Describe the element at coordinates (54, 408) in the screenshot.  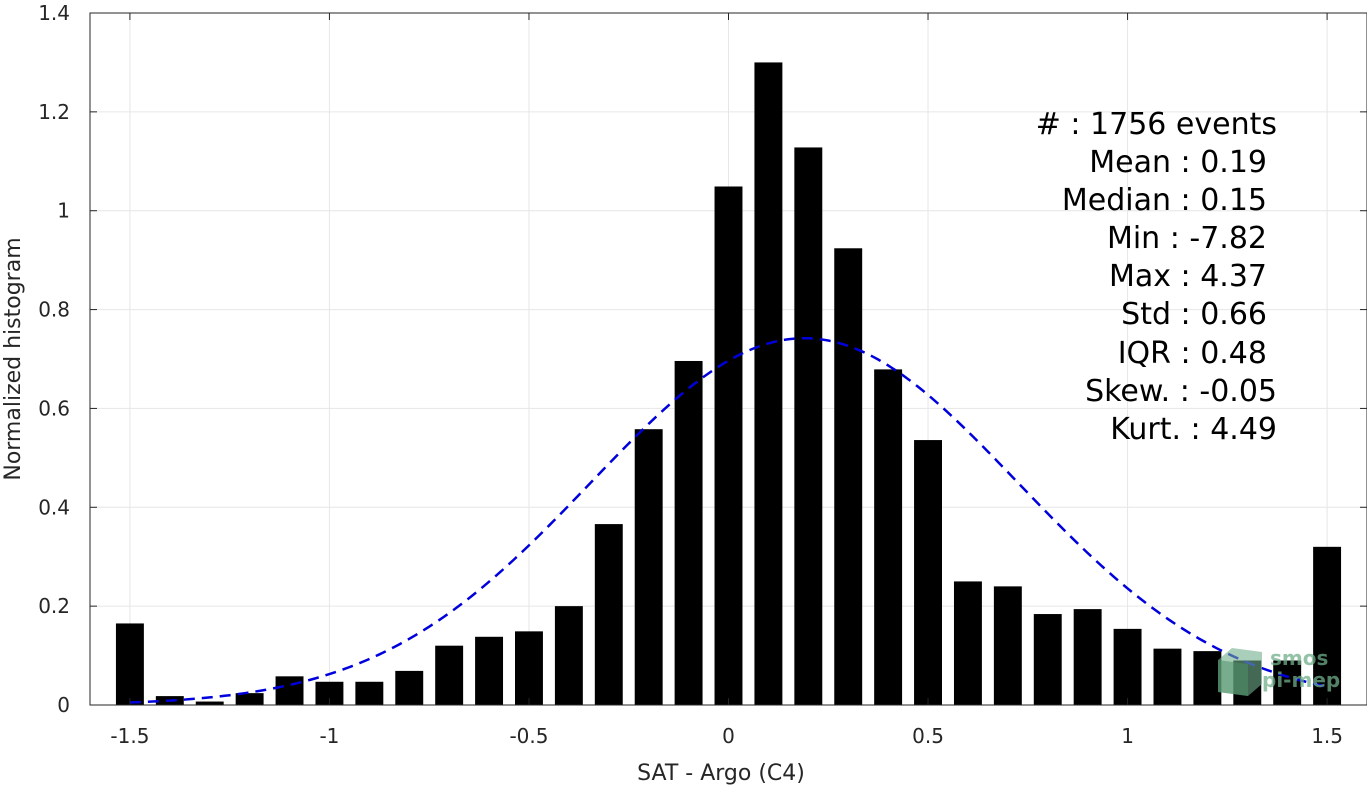
I see `y-tick-label: 0.6` at that location.